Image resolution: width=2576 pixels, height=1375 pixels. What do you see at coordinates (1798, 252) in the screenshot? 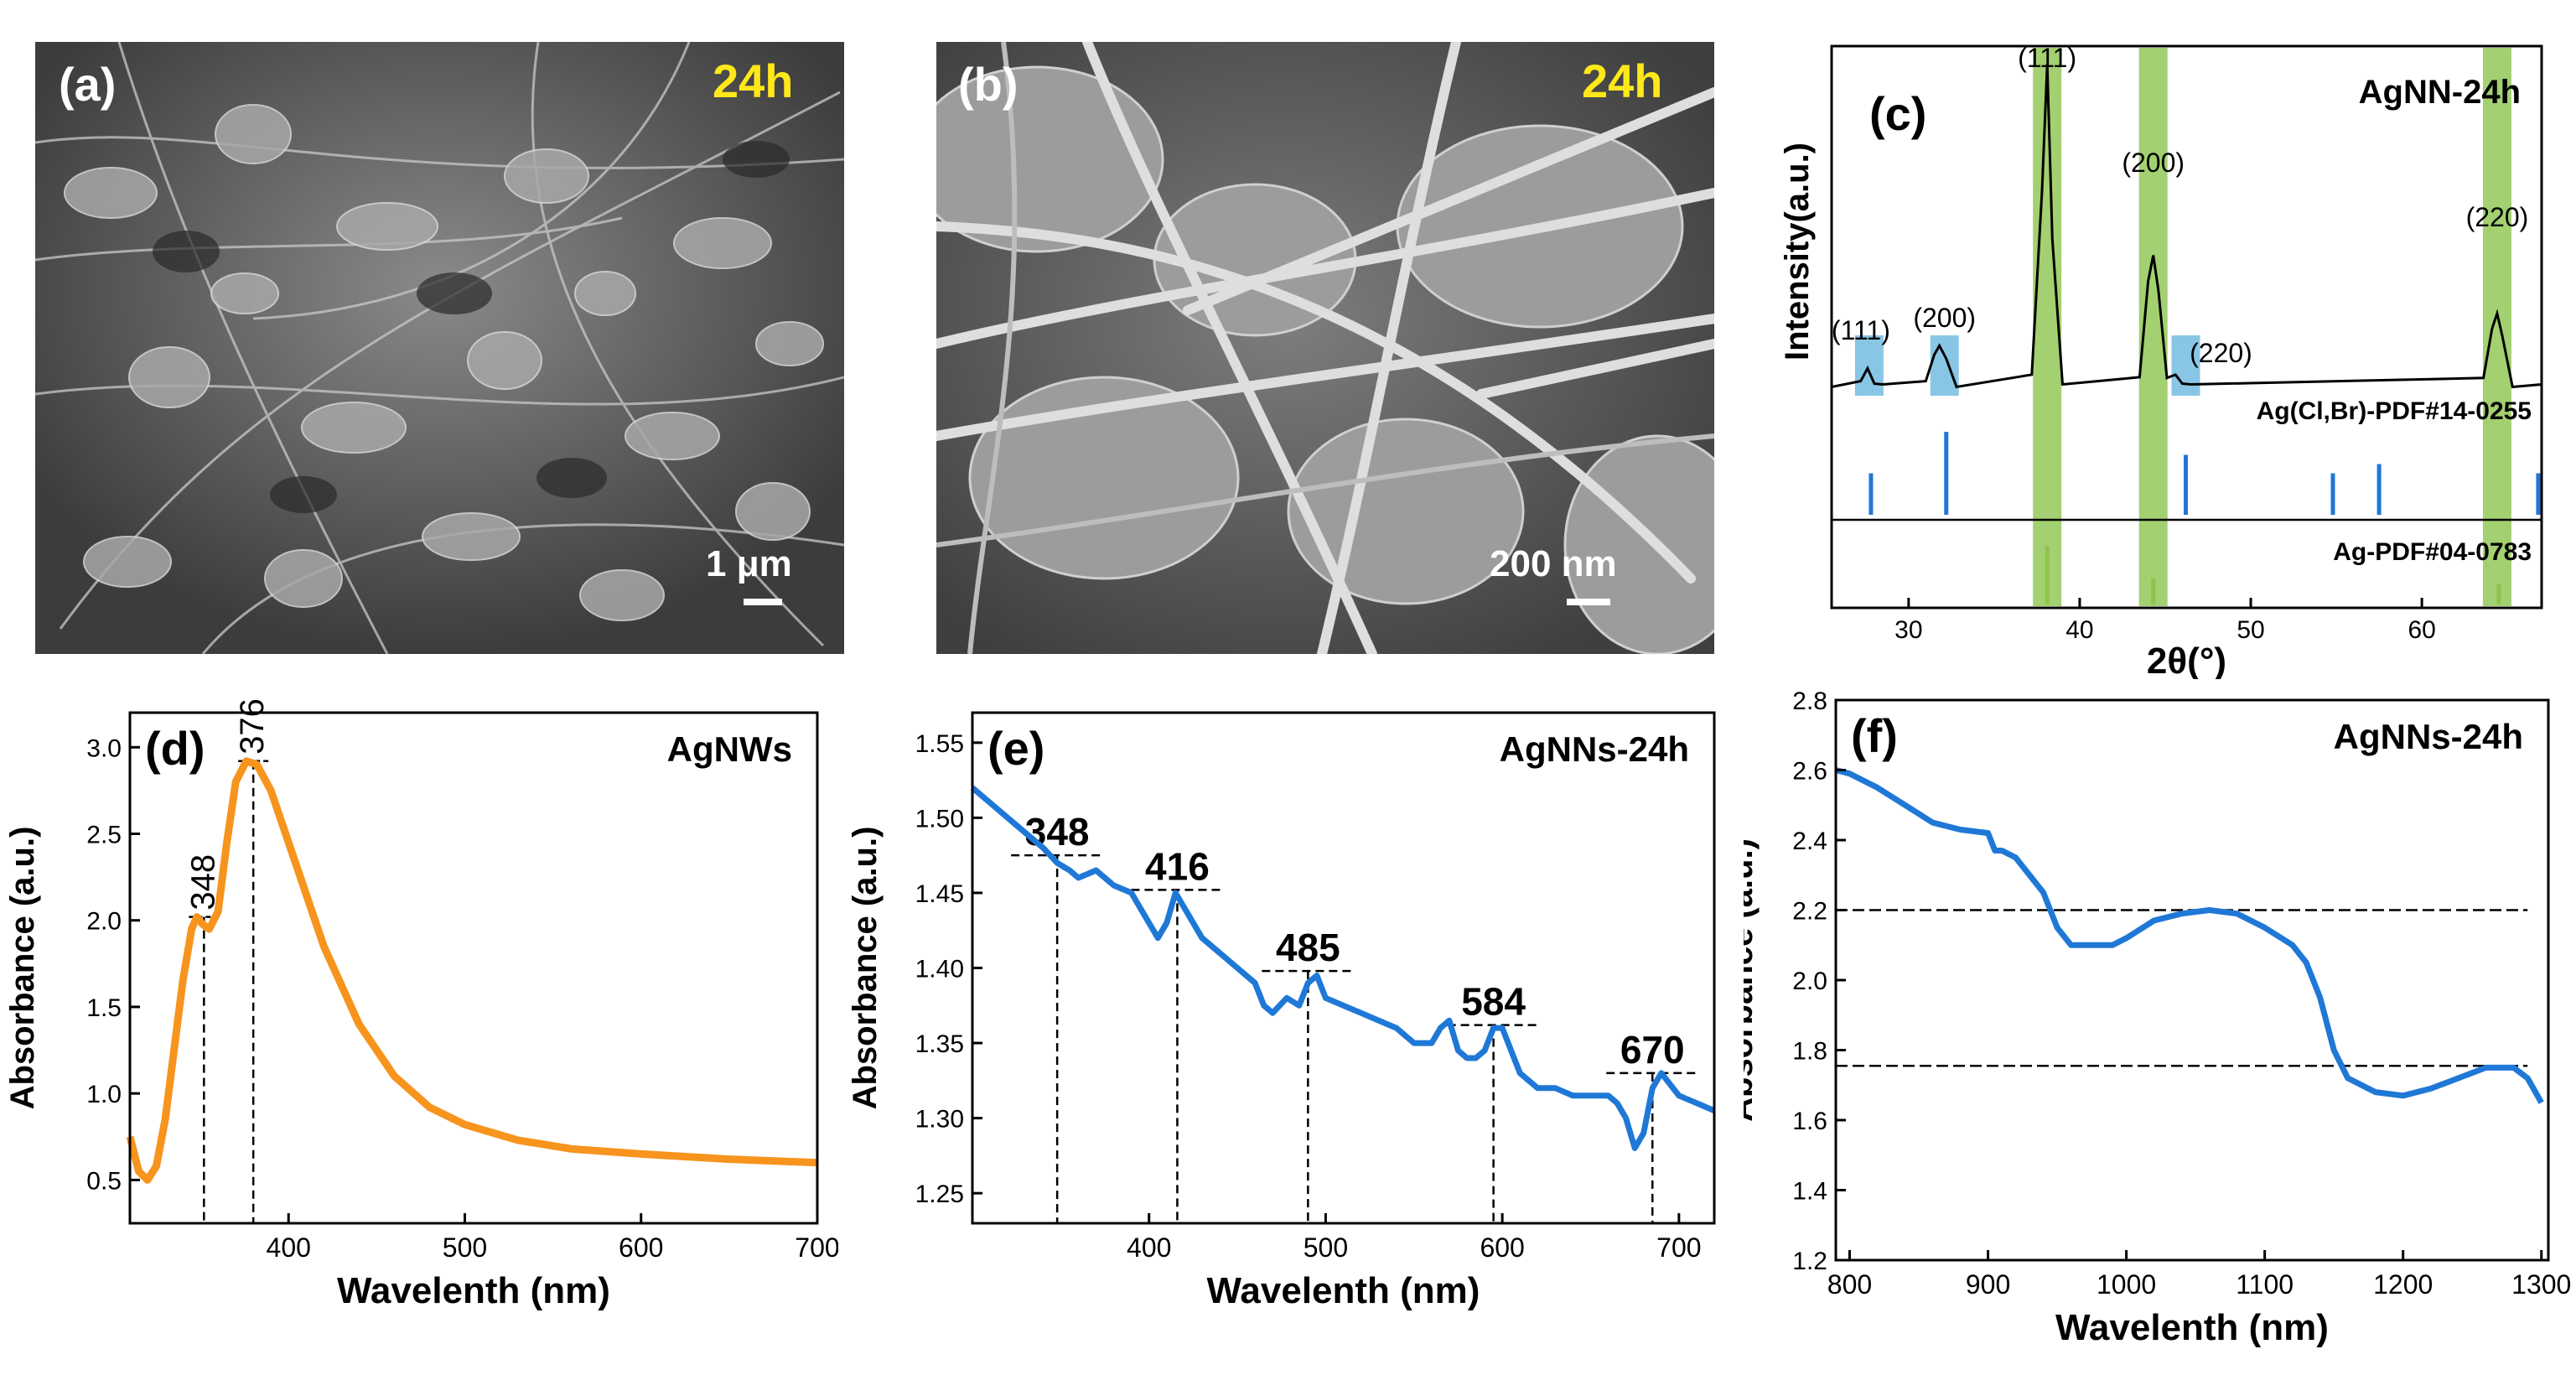
I see `y-axis-label-c: Intensity(a.u.)` at bounding box center [1798, 252].